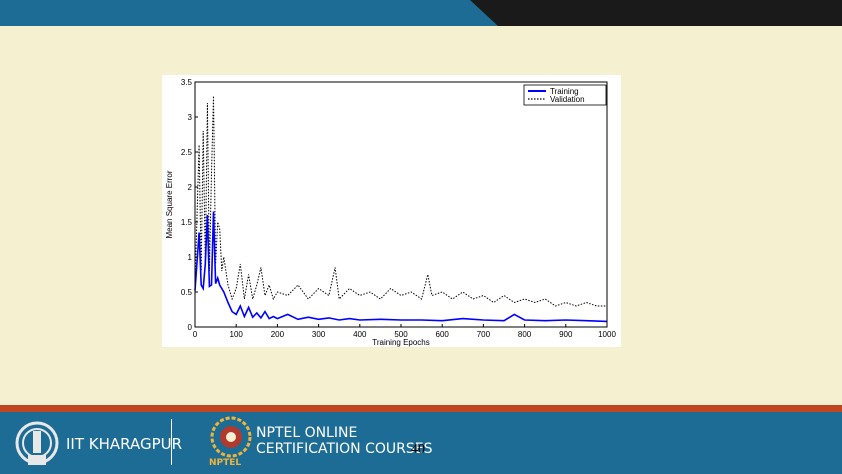 Image resolution: width=842 pixels, height=474 pixels. I want to click on footer-divider, so click(171, 442).